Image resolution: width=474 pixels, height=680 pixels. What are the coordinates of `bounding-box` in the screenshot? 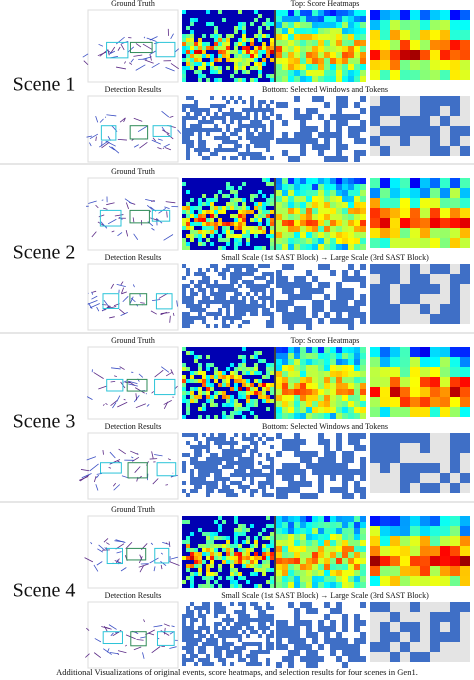 It's located at (111, 301).